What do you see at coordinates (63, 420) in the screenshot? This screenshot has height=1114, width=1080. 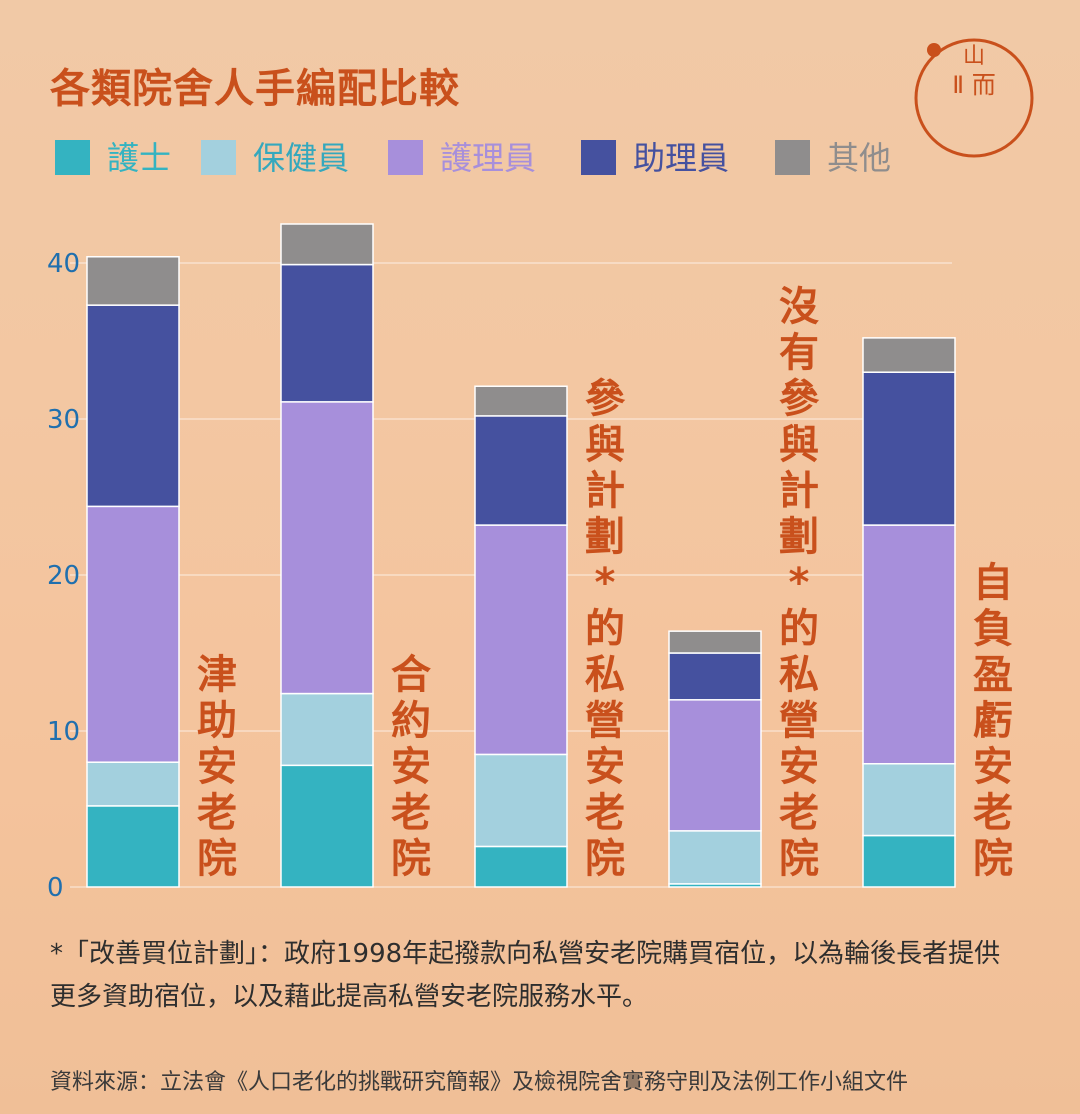 I see `y-tick-label: 30` at bounding box center [63, 420].